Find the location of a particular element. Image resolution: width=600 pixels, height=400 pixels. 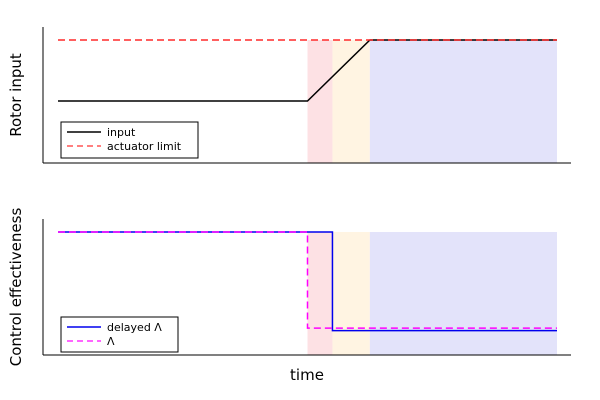

effectiveness-legend-box is located at coordinates (119, 334).